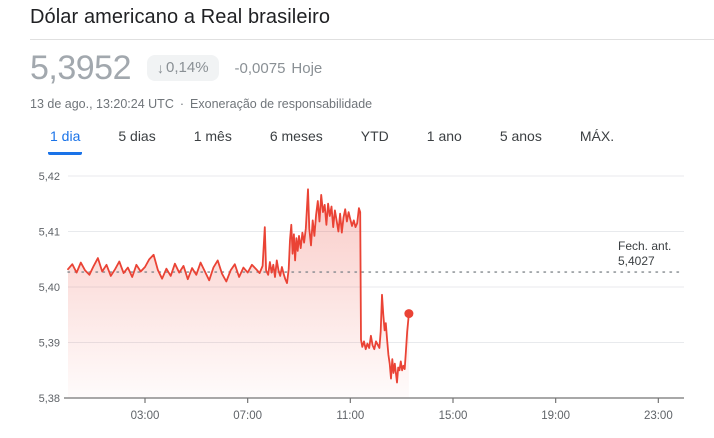  What do you see at coordinates (160, 68) in the screenshot?
I see `down-arrow-icon: ↓` at bounding box center [160, 68].